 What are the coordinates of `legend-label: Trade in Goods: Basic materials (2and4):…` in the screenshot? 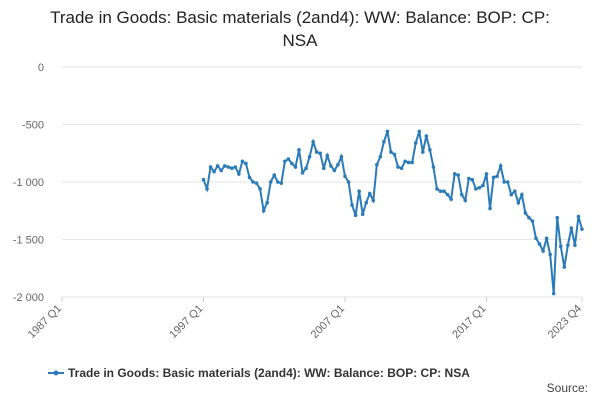 It's located at (269, 373).